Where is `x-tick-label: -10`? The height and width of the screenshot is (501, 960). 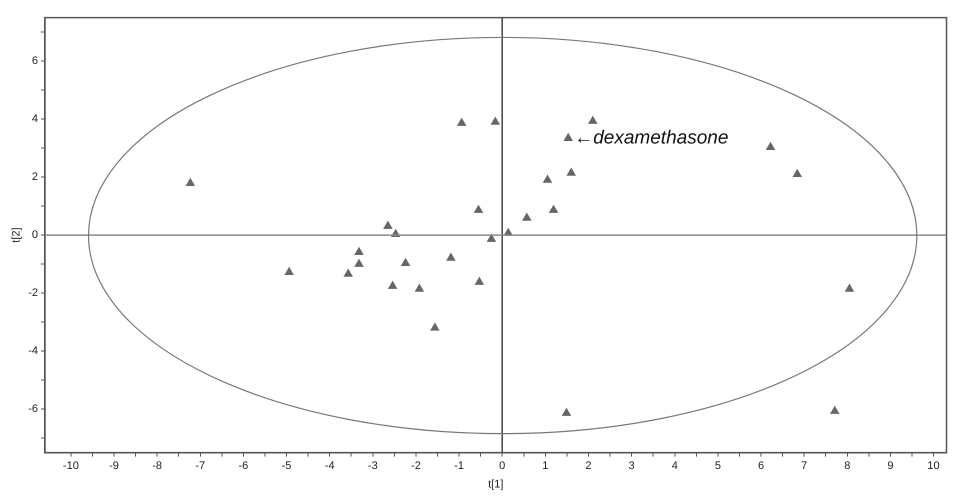
x-tick-label: -10 is located at coordinates (70, 466).